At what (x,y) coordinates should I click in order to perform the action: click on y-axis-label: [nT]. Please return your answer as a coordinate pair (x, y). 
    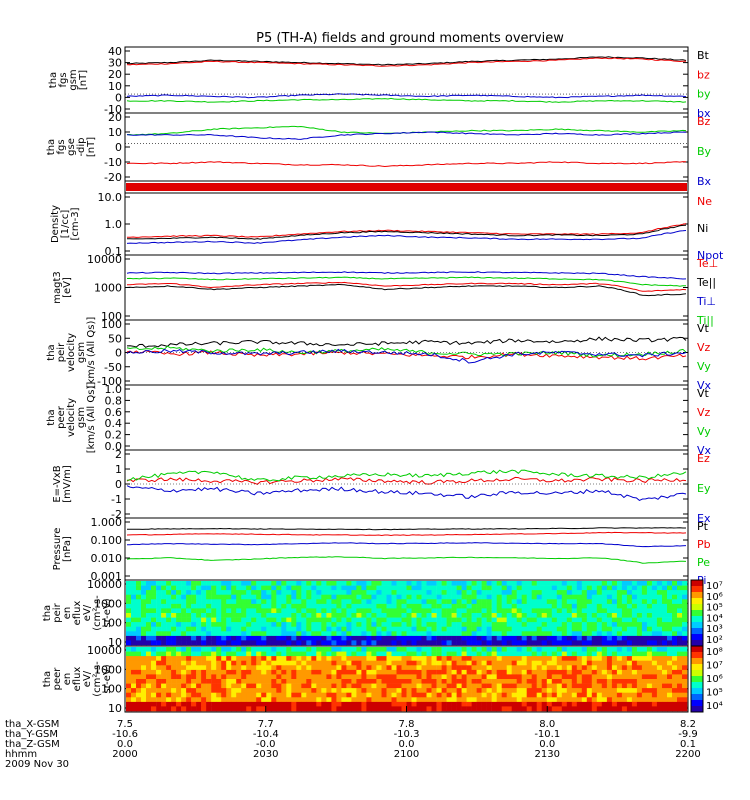
    Looking at the image, I should click on (83, 80).